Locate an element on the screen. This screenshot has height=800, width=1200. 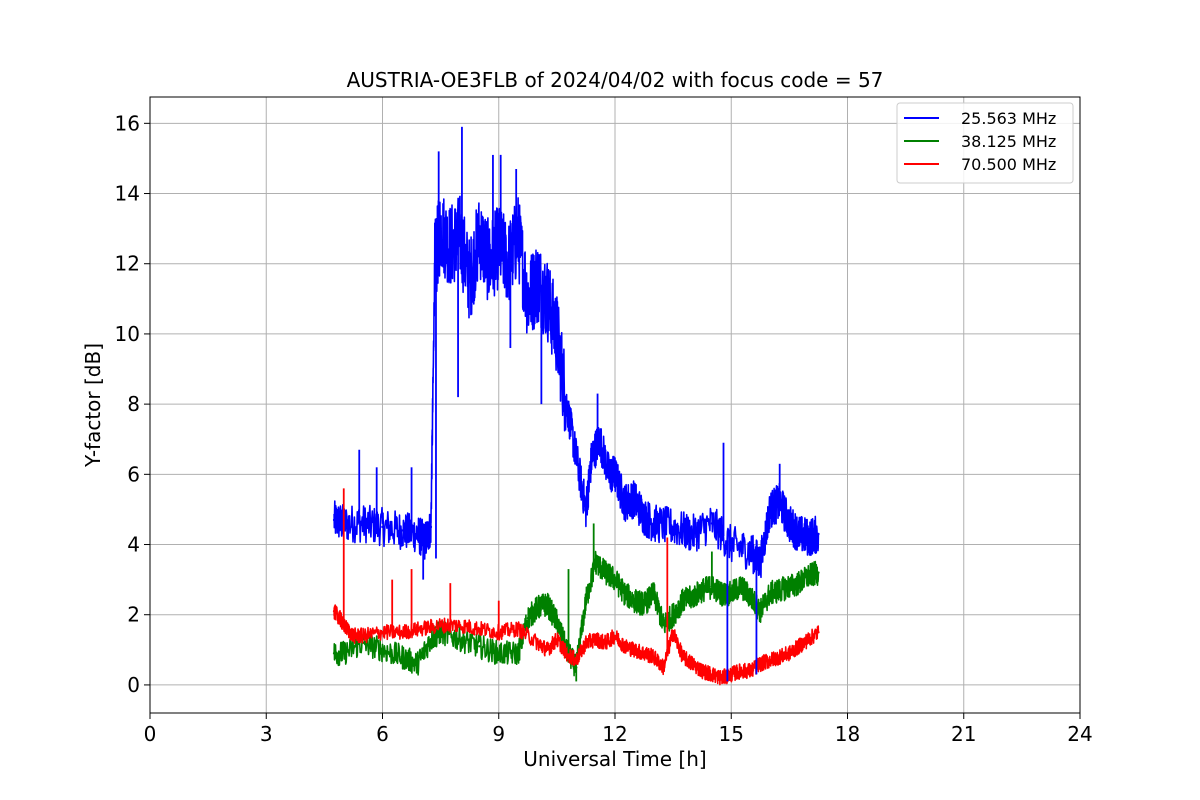
legend-box is located at coordinates (985, 143).